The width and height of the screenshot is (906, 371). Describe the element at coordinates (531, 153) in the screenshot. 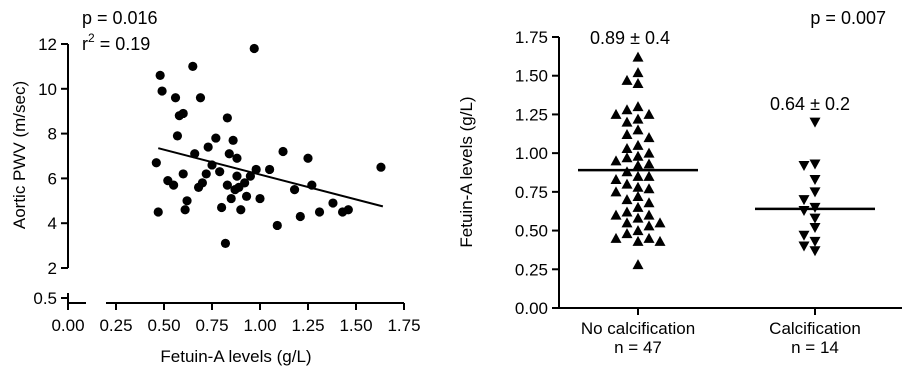

I see `right-y-tick-label: 1.00` at that location.